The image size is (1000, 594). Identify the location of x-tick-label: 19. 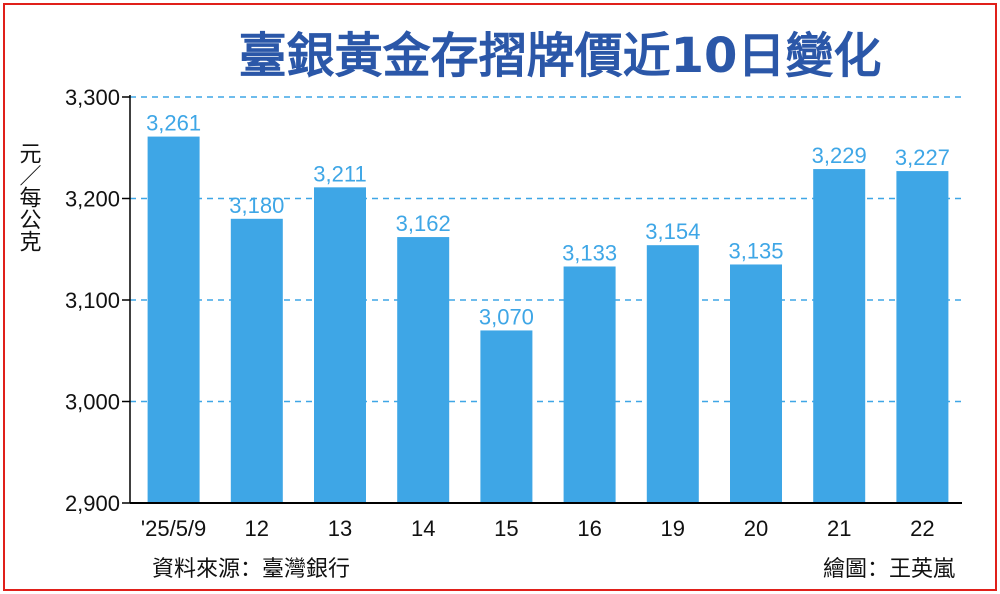
(673, 528).